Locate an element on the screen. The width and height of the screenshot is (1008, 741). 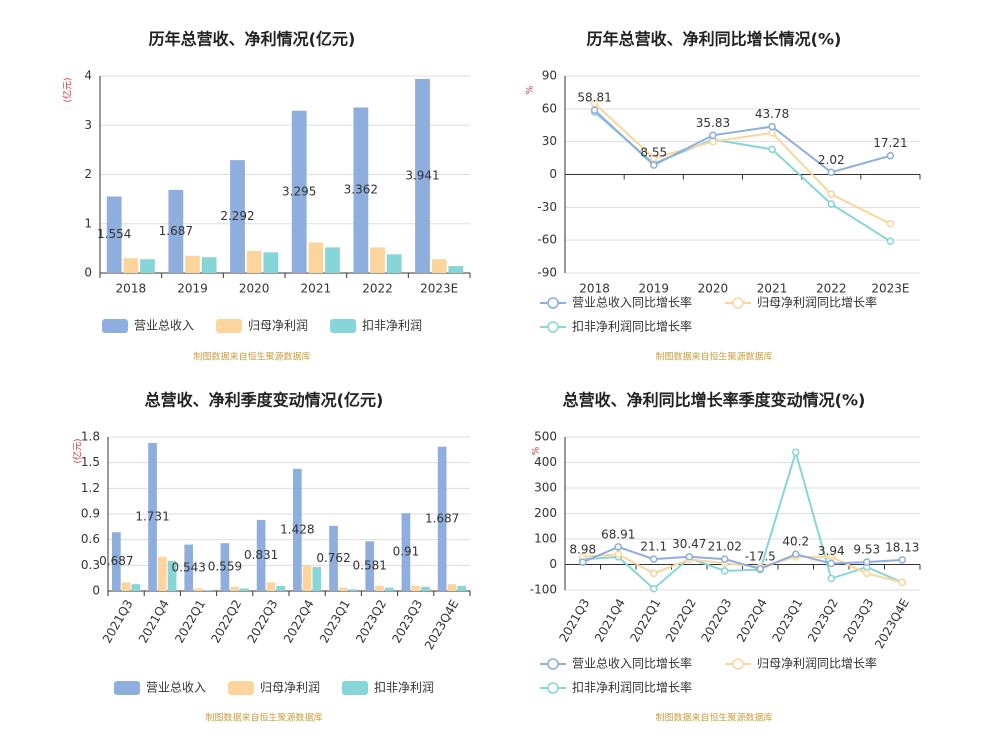
y-tick-label: 0.6 is located at coordinates (90, 539).